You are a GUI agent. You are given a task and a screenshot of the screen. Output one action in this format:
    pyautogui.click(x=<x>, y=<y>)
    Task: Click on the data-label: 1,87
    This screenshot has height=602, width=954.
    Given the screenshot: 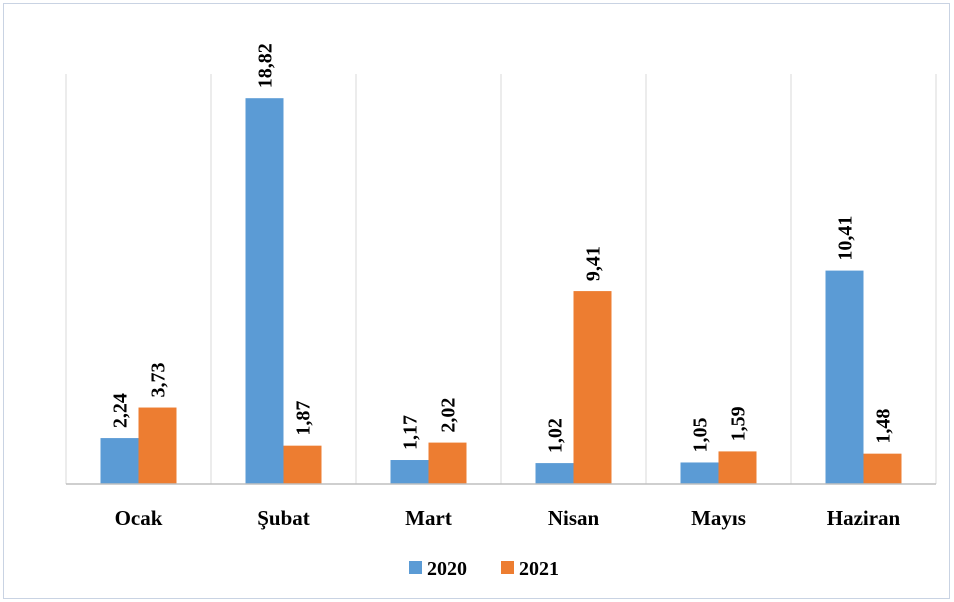 What is the action you would take?
    pyautogui.click(x=304, y=418)
    